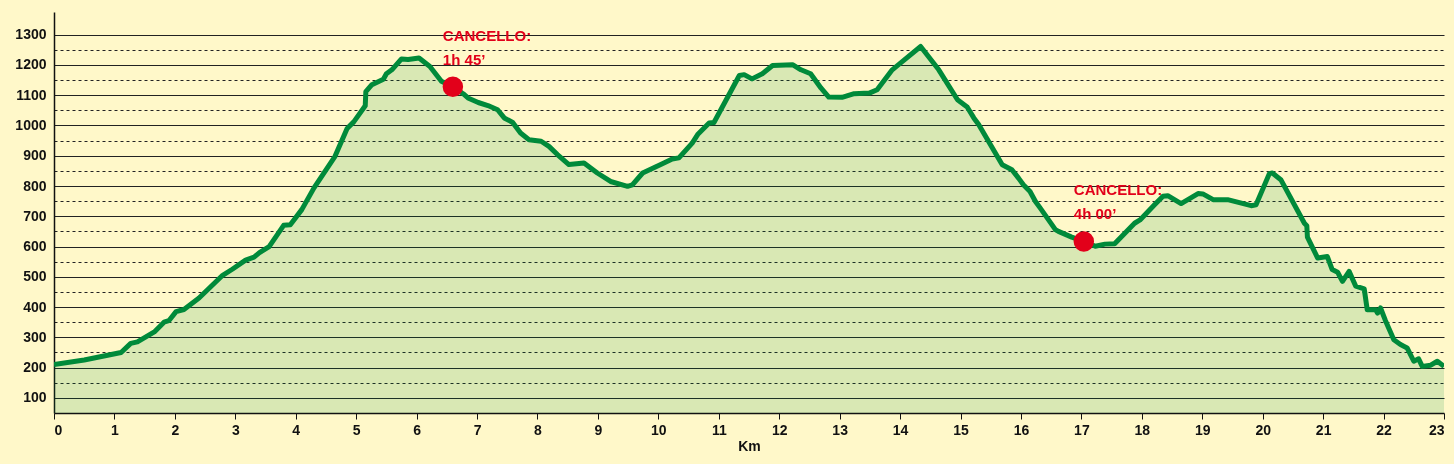 The image size is (1454, 464). What do you see at coordinates (35, 306) in the screenshot?
I see `y-tick-label: 400` at bounding box center [35, 306].